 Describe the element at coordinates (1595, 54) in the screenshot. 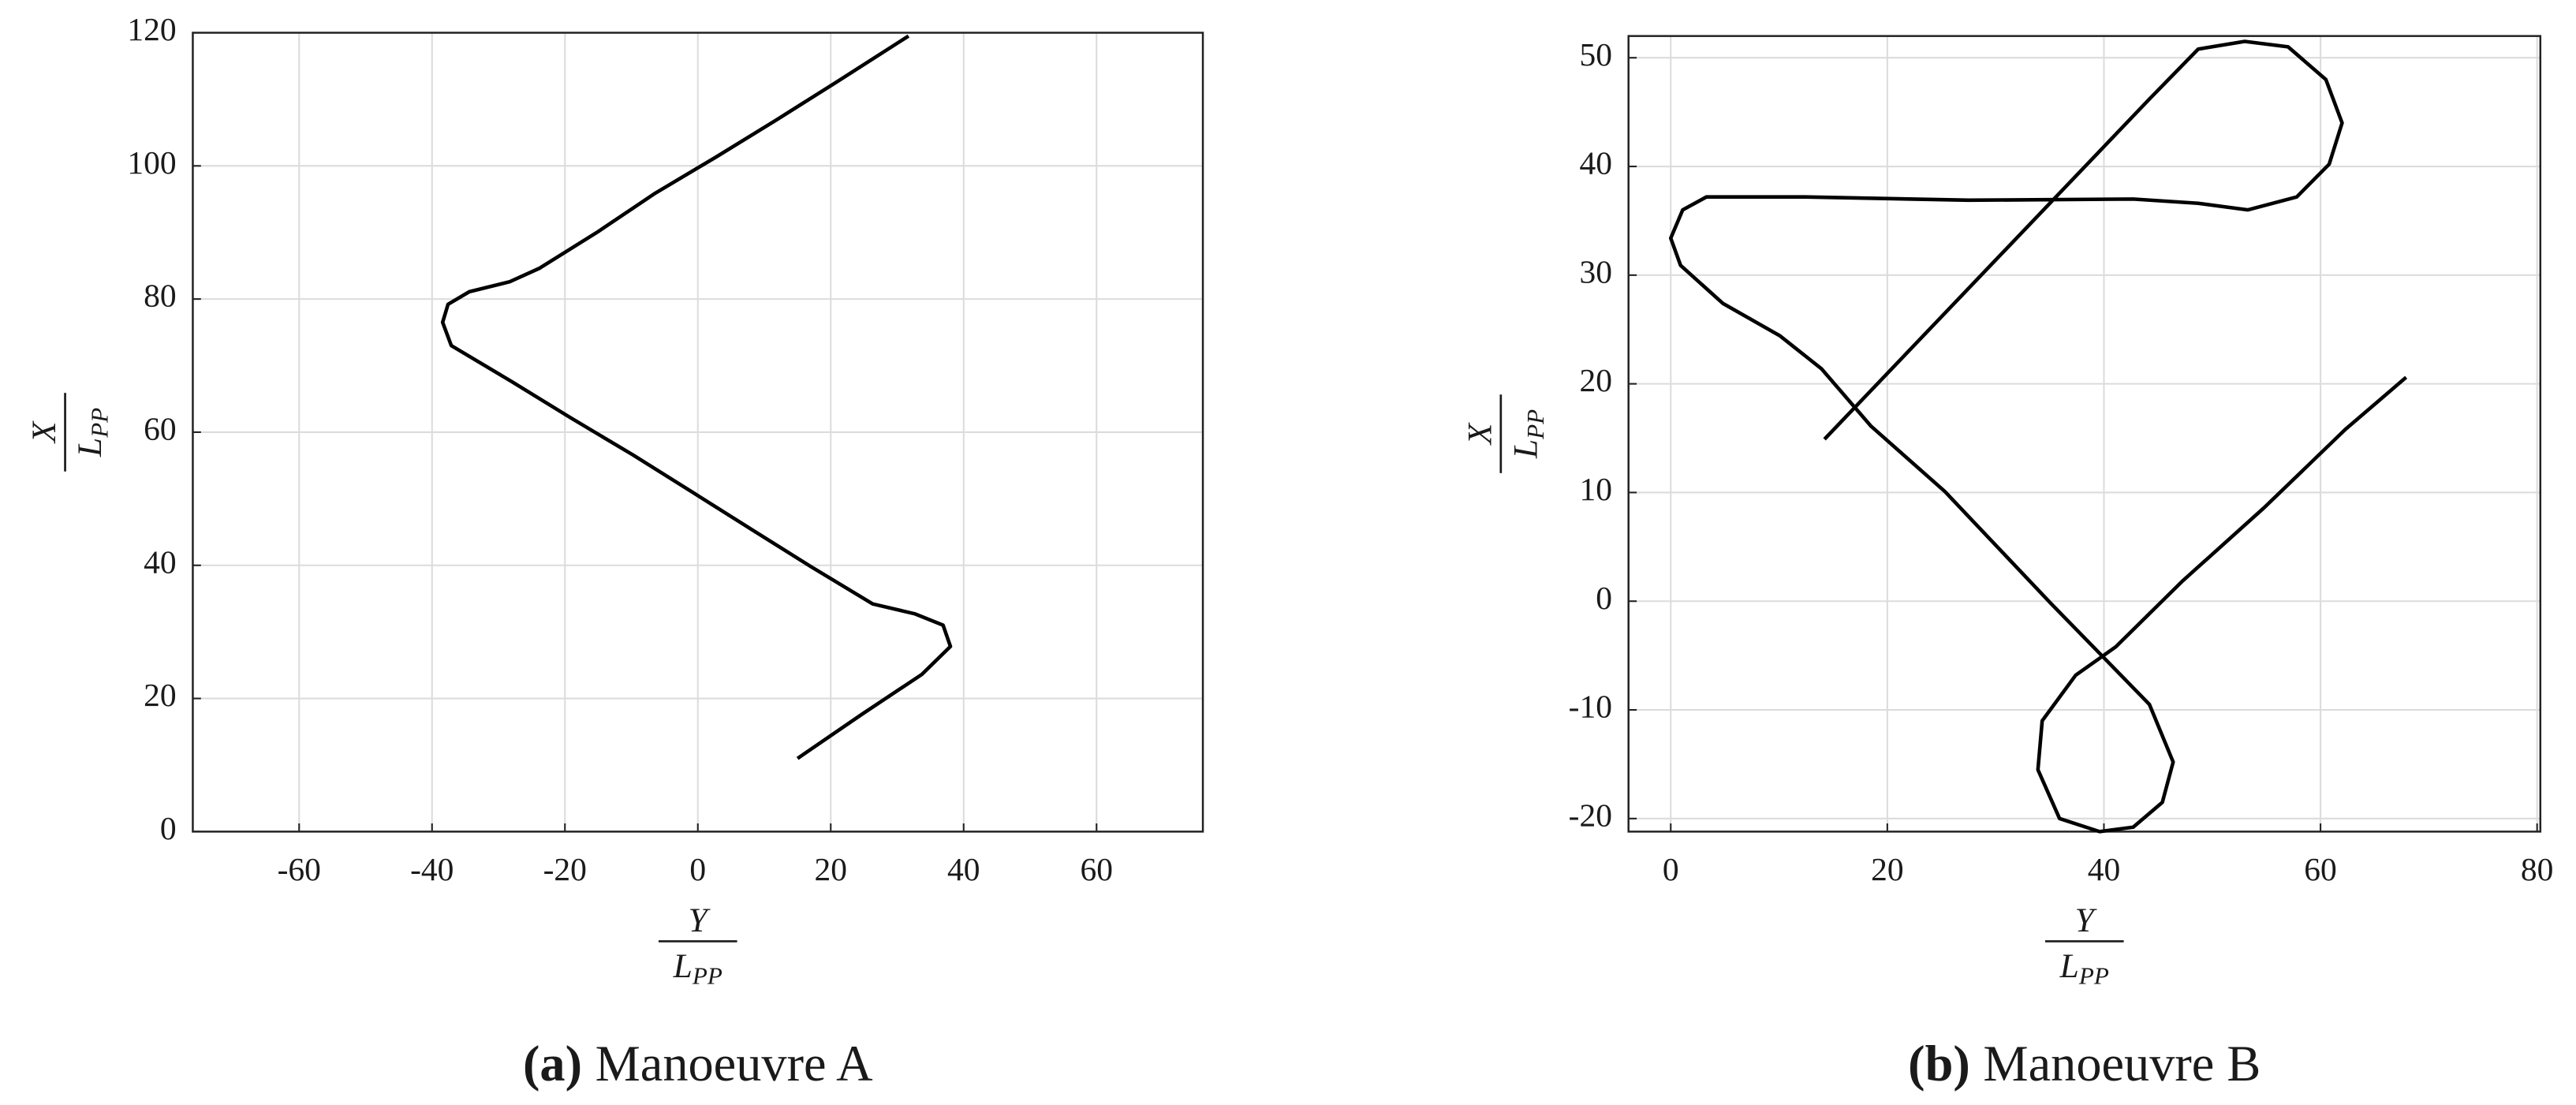

I see `y-tick-label: 50` at that location.